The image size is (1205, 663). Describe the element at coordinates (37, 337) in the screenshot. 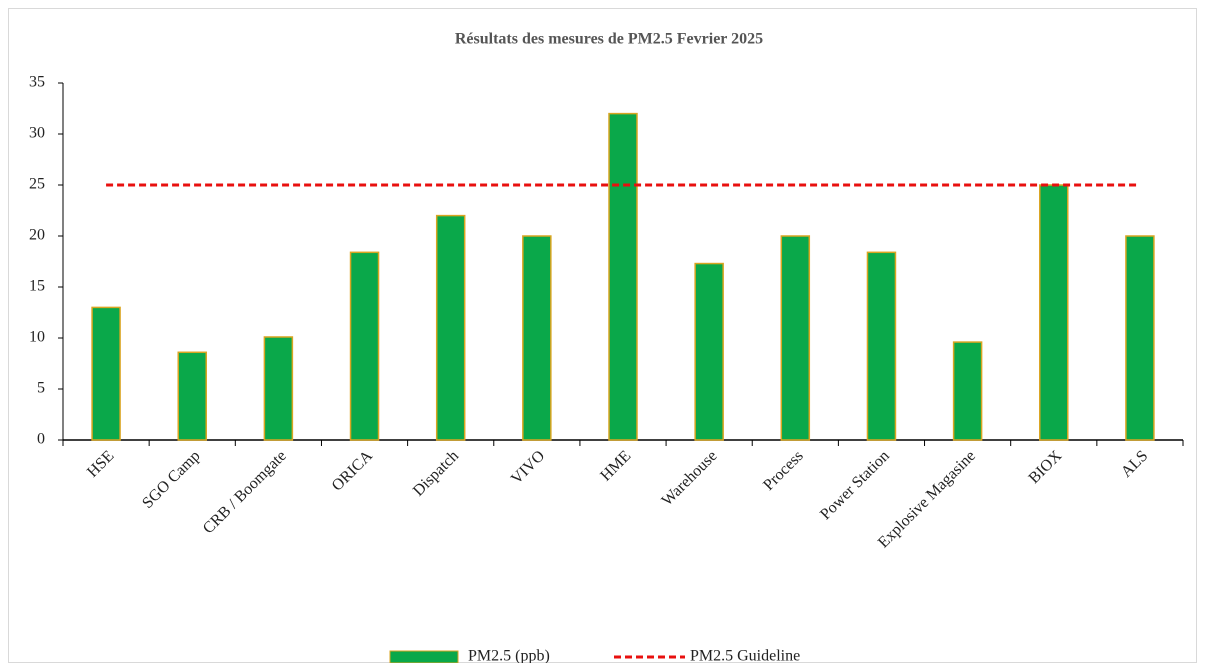

I see `y-tick-label: 10` at that location.